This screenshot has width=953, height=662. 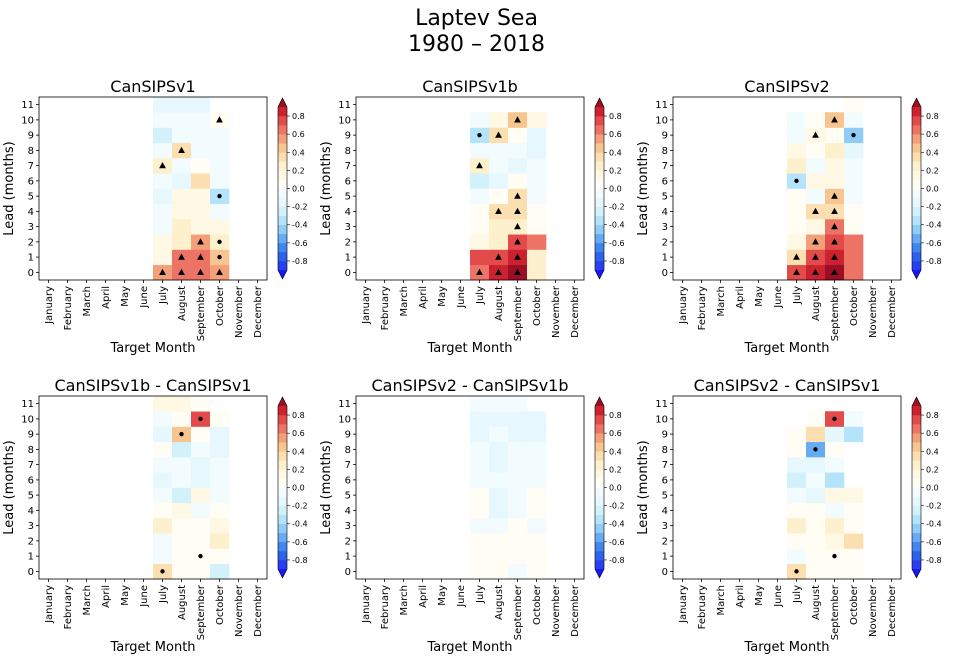 I want to click on x-tick-label: March, so click(x=721, y=301).